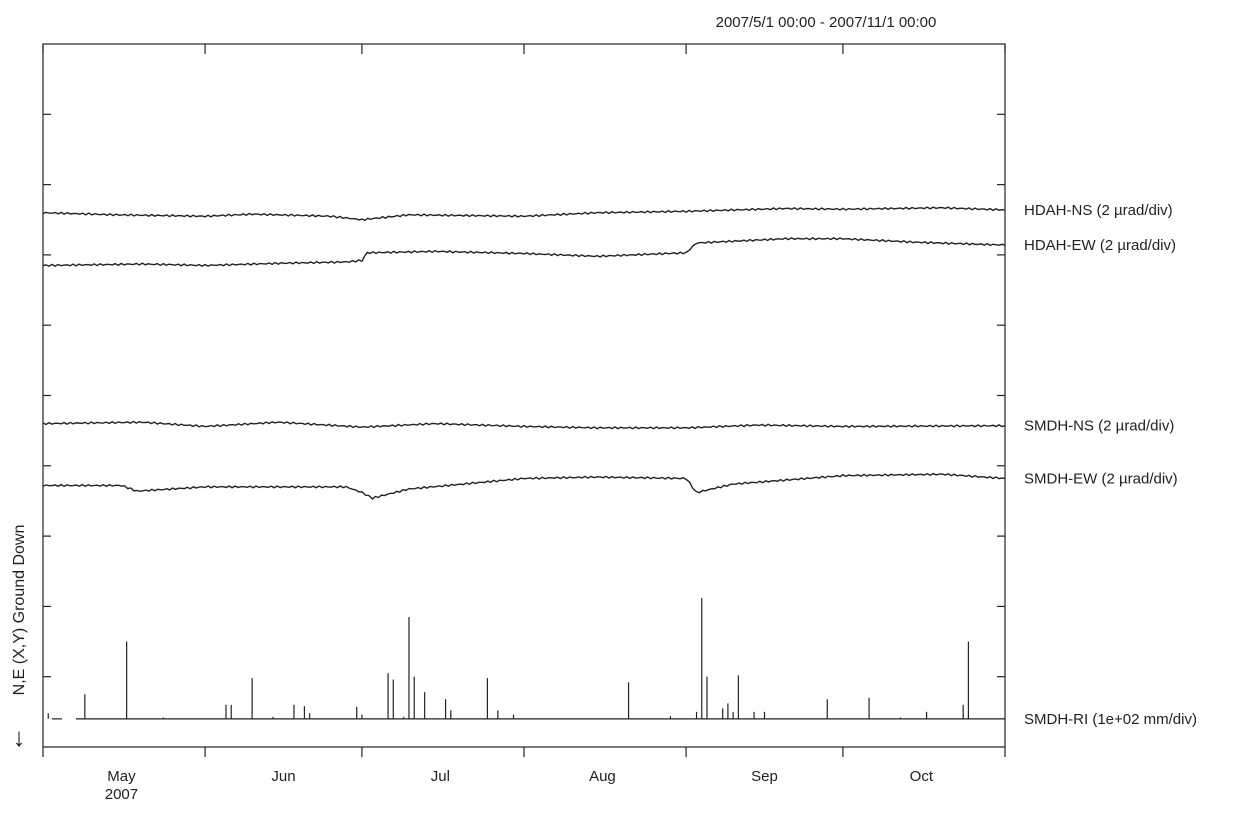 The width and height of the screenshot is (1259, 815). I want to click on x-year-label: 2007, so click(121, 794).